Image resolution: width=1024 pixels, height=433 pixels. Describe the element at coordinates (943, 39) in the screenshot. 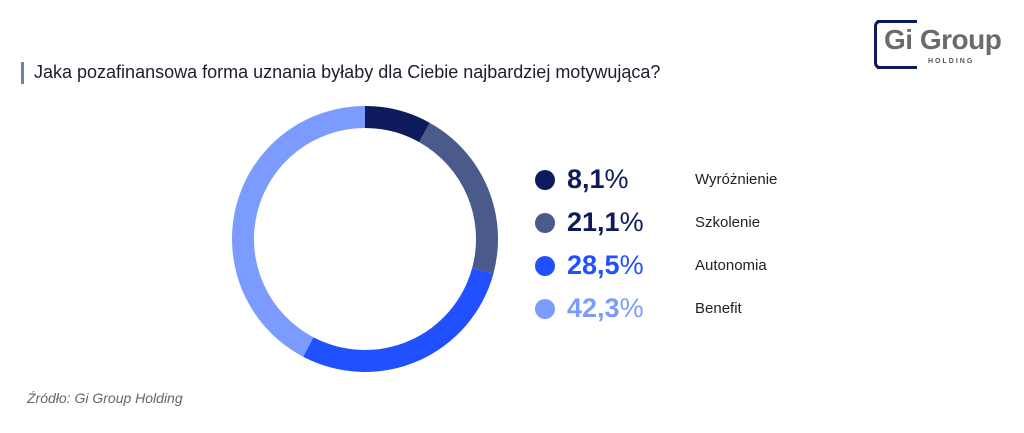

I see `logo-text: Gi Group` at that location.